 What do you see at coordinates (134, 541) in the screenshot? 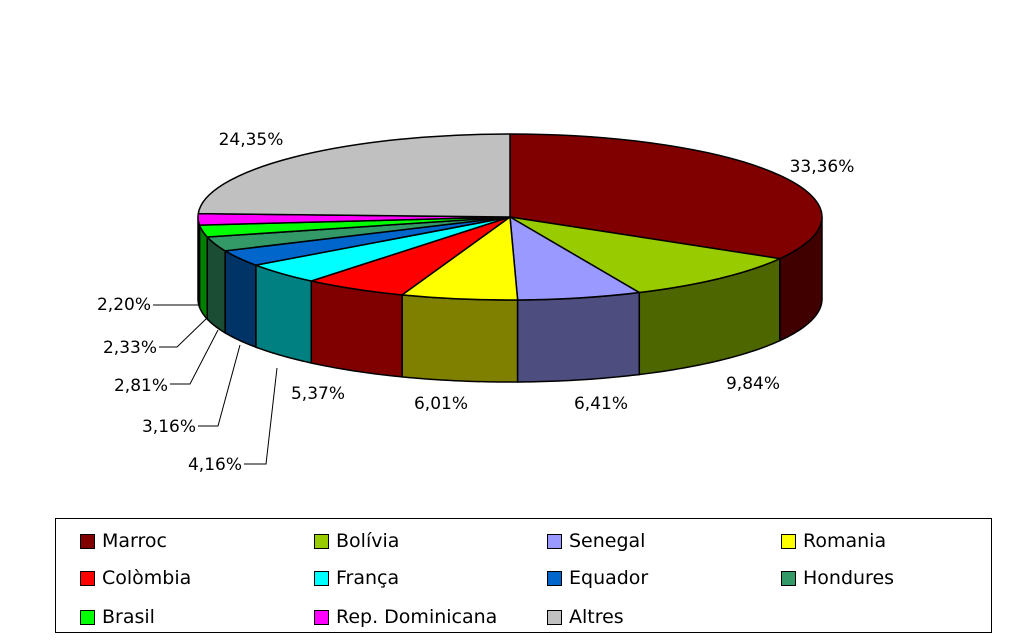
I see `legend-label: Marroc` at bounding box center [134, 541].